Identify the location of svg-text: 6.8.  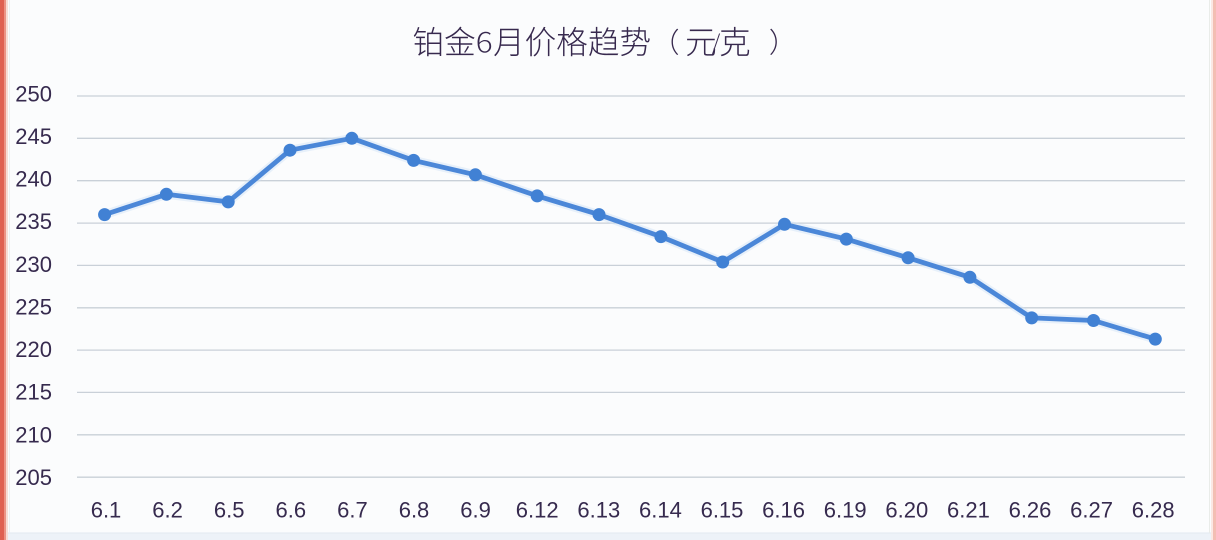
(414, 510).